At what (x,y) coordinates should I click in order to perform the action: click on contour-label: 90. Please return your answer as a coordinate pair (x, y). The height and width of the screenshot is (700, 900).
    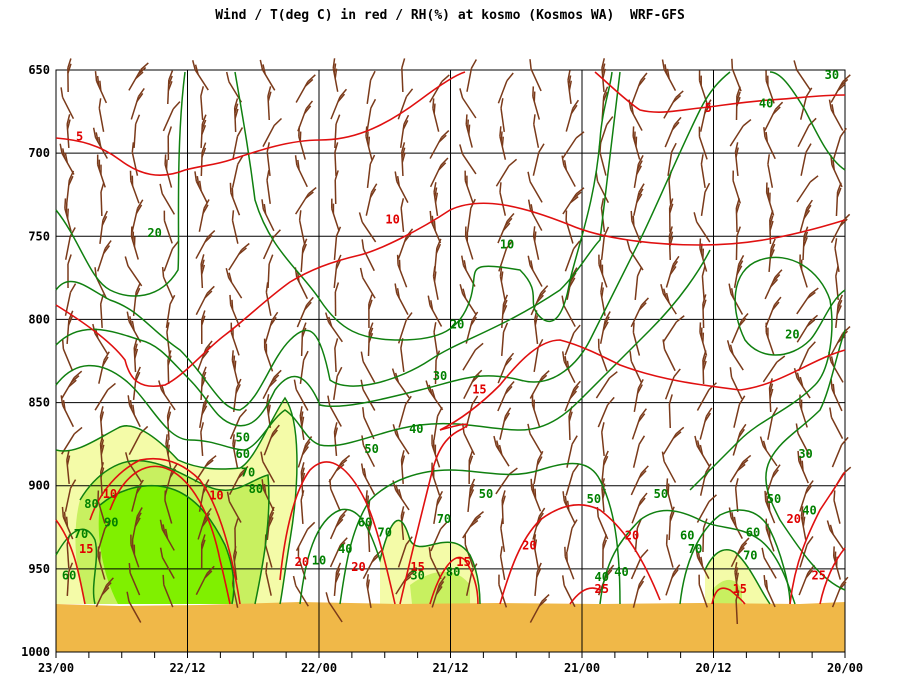
    Looking at the image, I should click on (111, 522).